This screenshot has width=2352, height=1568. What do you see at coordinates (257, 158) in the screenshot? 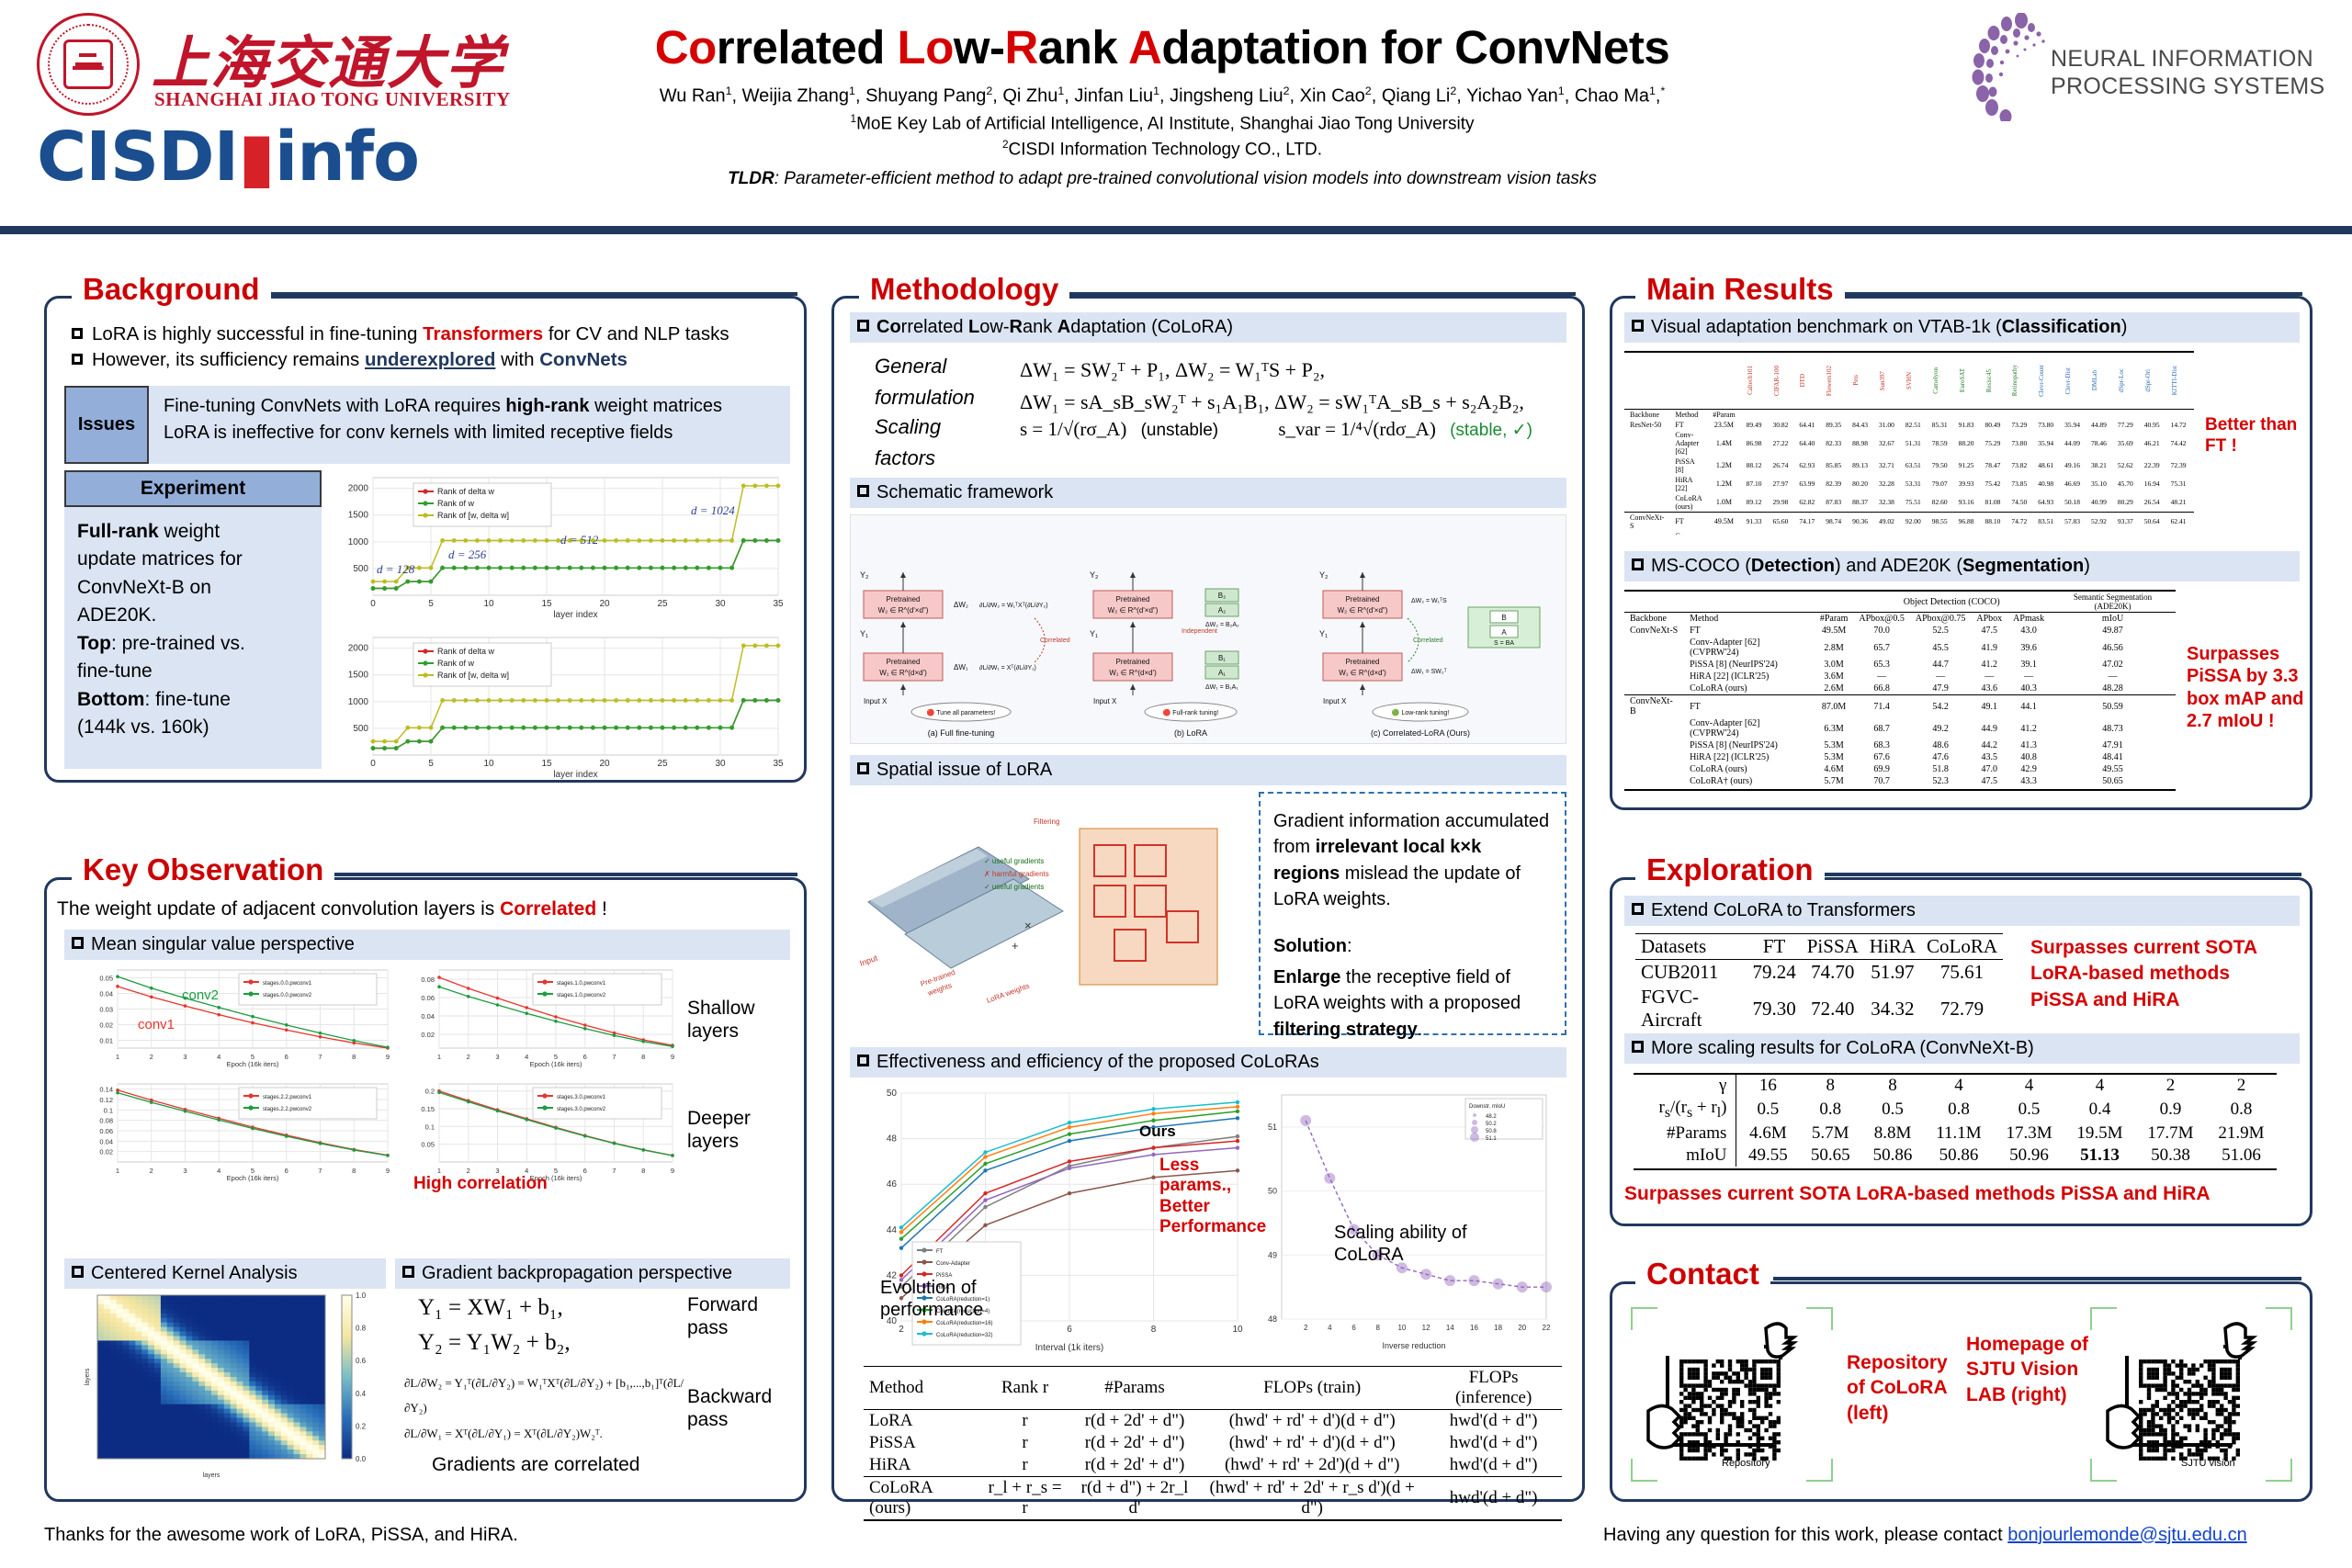
I see `cisdi-accent-icon: ▮` at bounding box center [257, 158].